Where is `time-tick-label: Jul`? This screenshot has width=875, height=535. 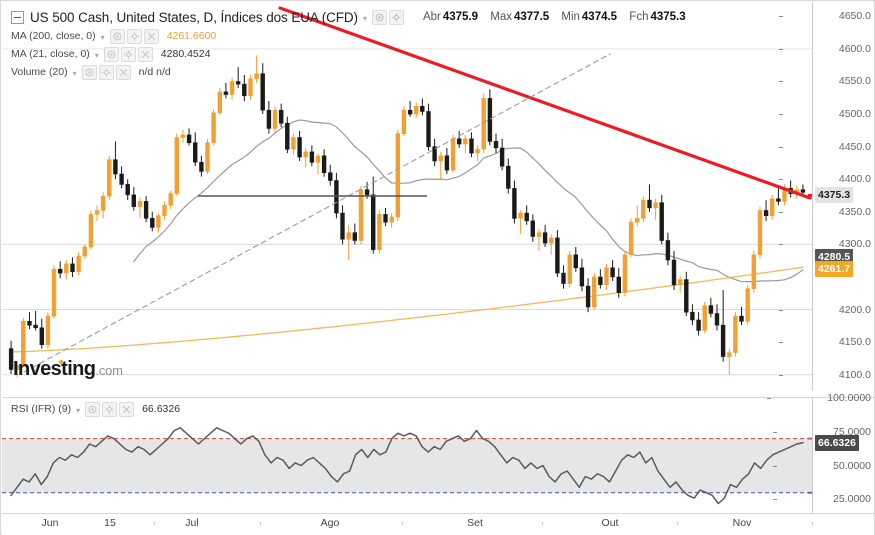
time-tick-label: Jul is located at coordinates (192, 523).